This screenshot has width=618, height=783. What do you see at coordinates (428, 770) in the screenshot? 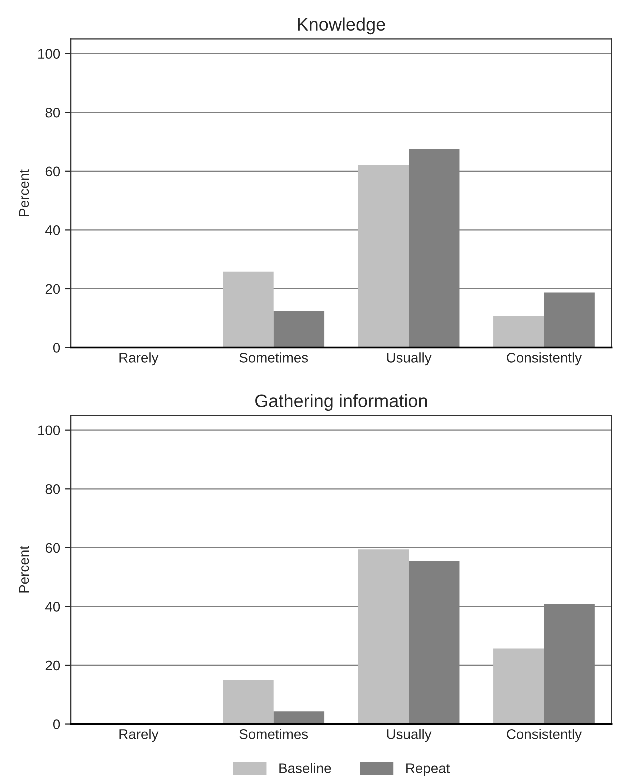
I see `legend-label: Repeat` at bounding box center [428, 770].